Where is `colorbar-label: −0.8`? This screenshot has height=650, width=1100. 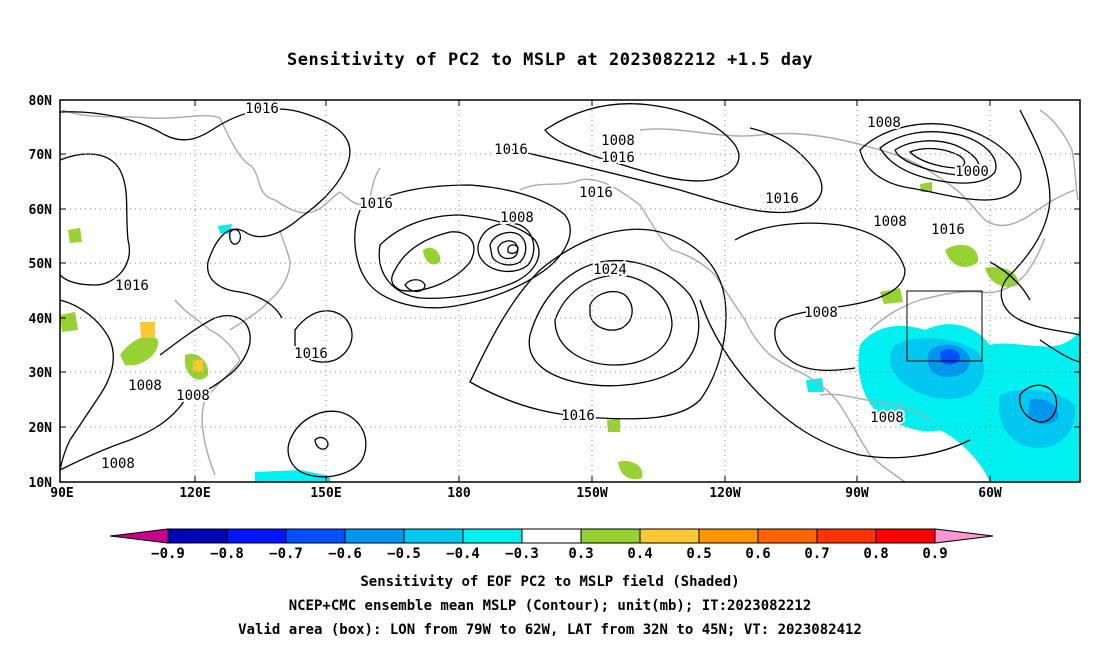
colorbar-label: −0.8 is located at coordinates (227, 554).